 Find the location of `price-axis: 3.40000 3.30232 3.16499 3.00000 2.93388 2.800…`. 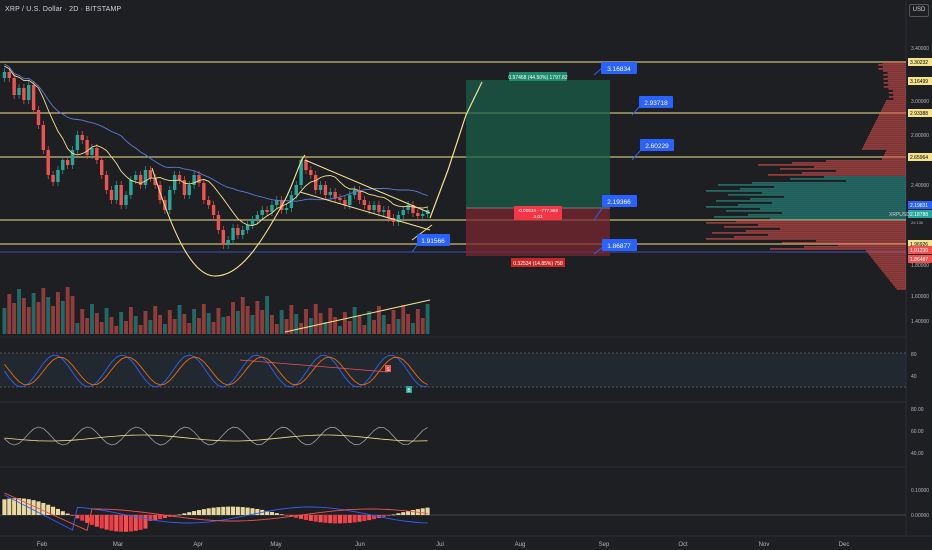

price-axis: 3.40000 3.30232 3.16499 3.00000 2.93388 2.800… is located at coordinates (910, 185).